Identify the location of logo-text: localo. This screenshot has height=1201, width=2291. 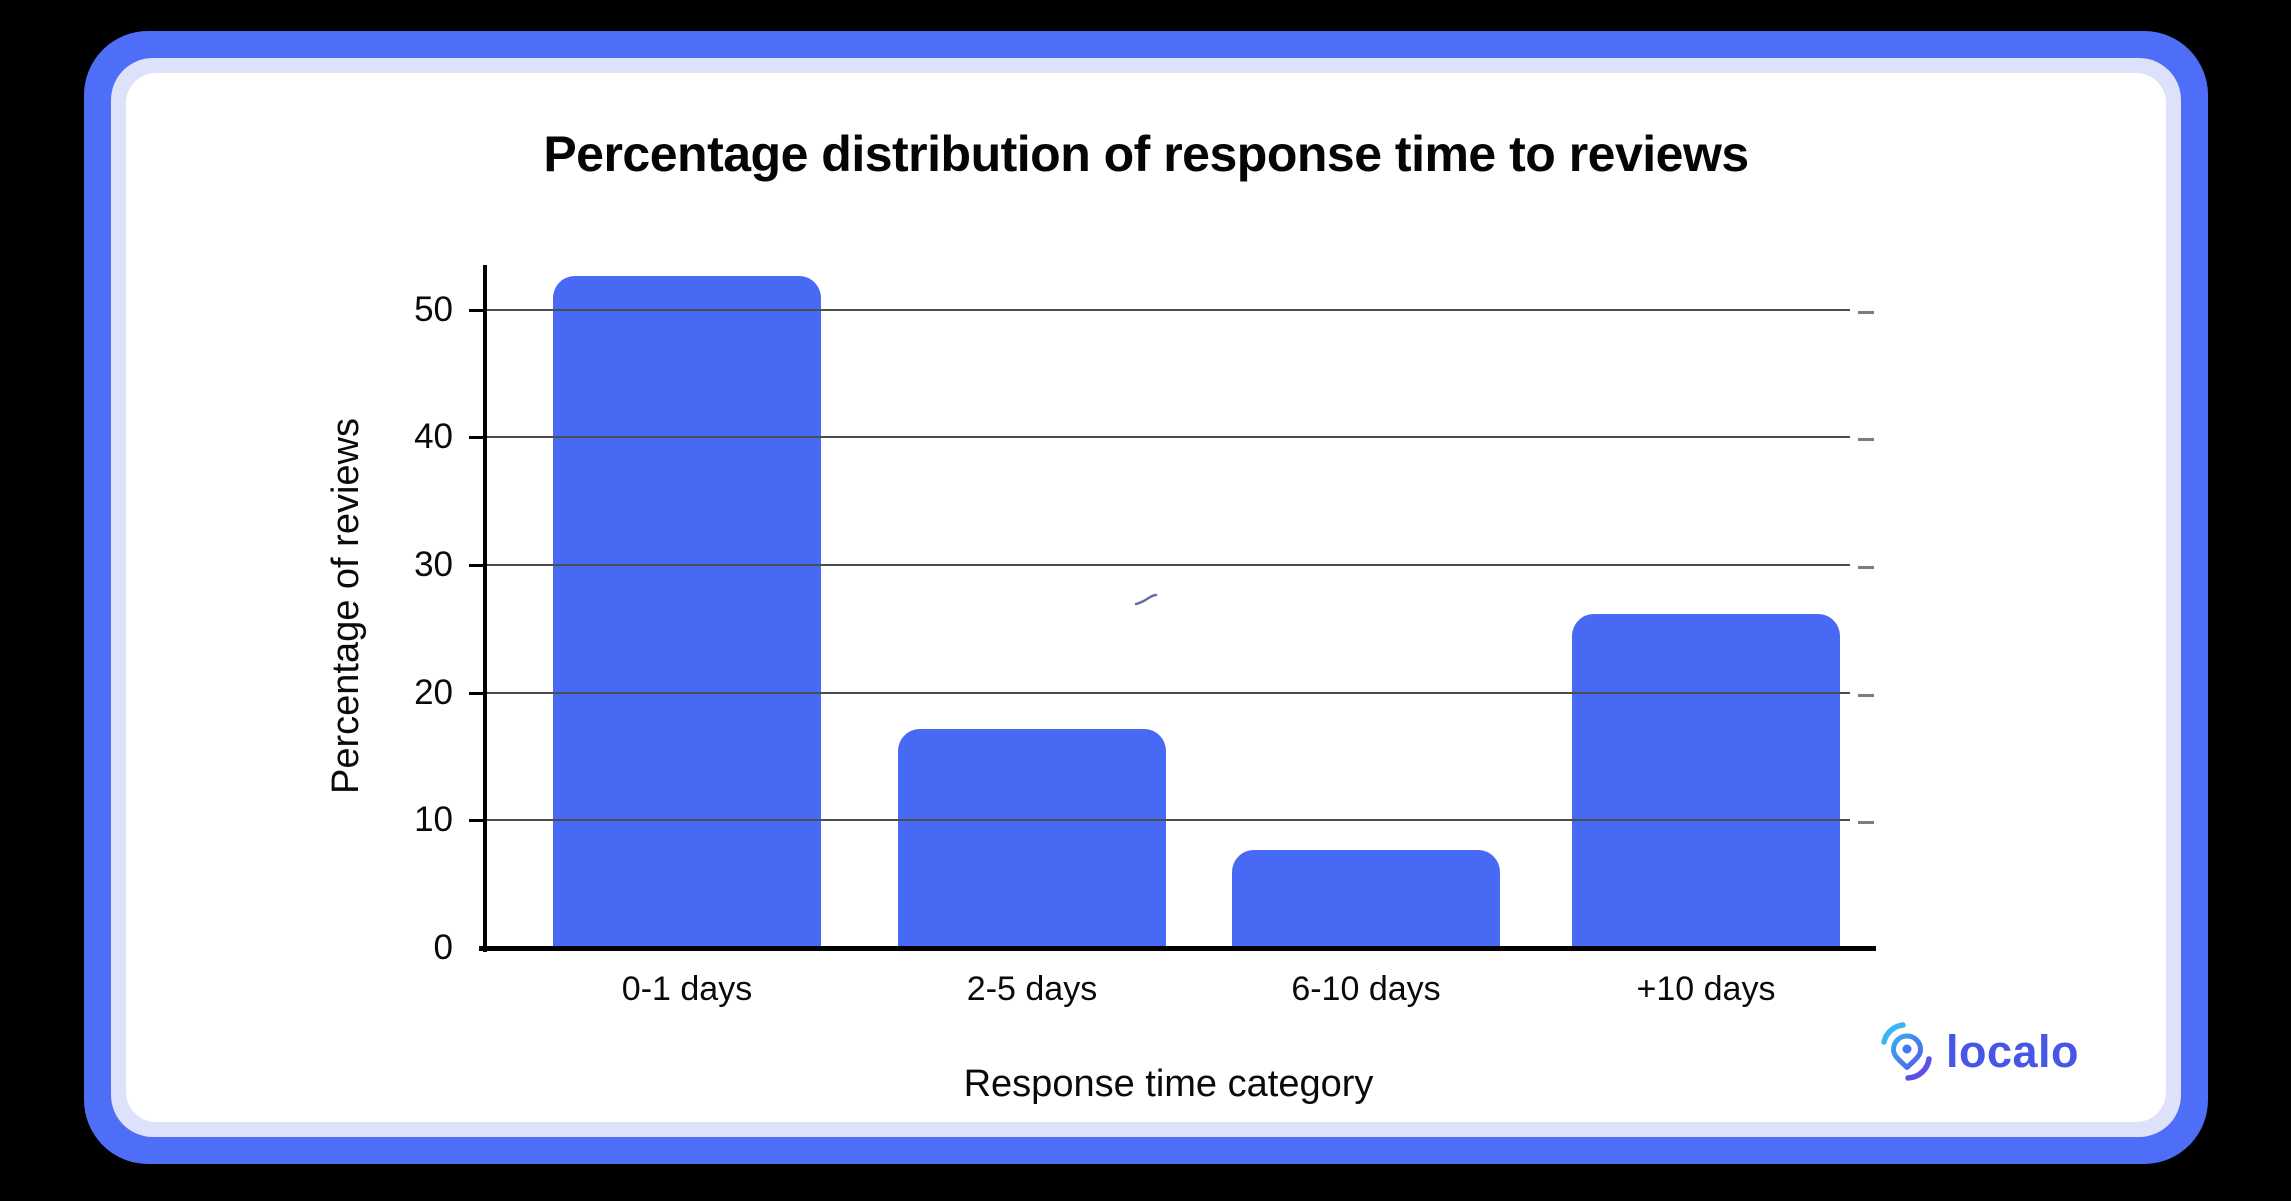
(2013, 1051).